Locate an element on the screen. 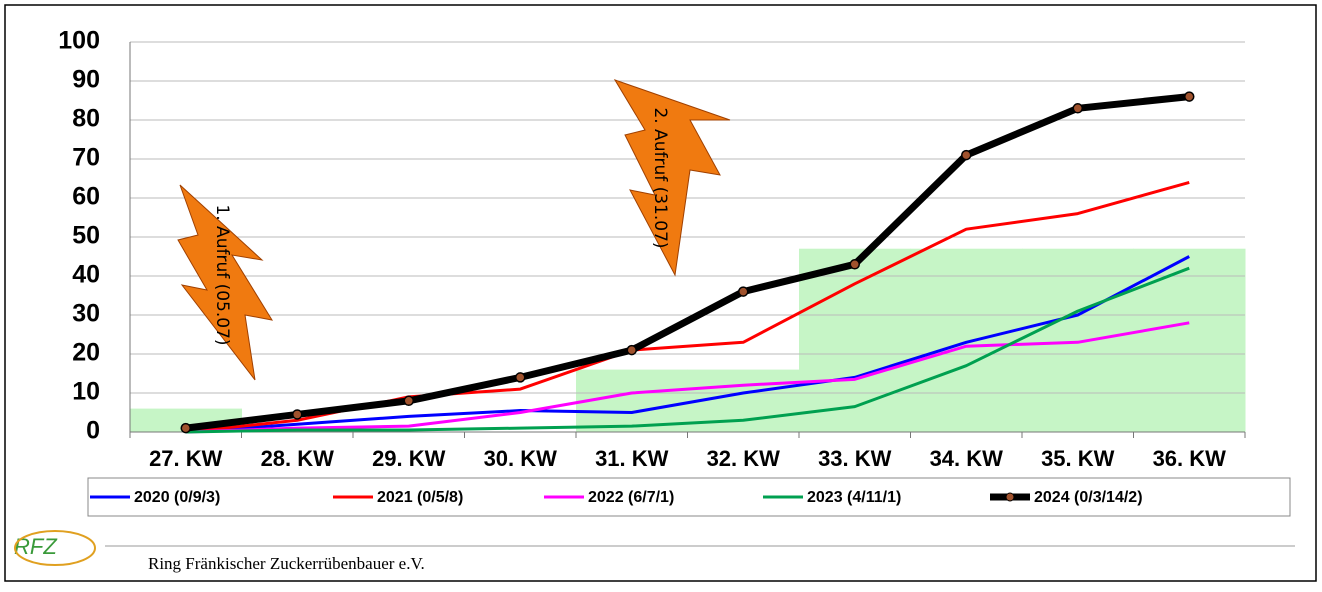  footer-text: Ring Fränkischer Zuckerrübenbauer e.V. is located at coordinates (286, 563).